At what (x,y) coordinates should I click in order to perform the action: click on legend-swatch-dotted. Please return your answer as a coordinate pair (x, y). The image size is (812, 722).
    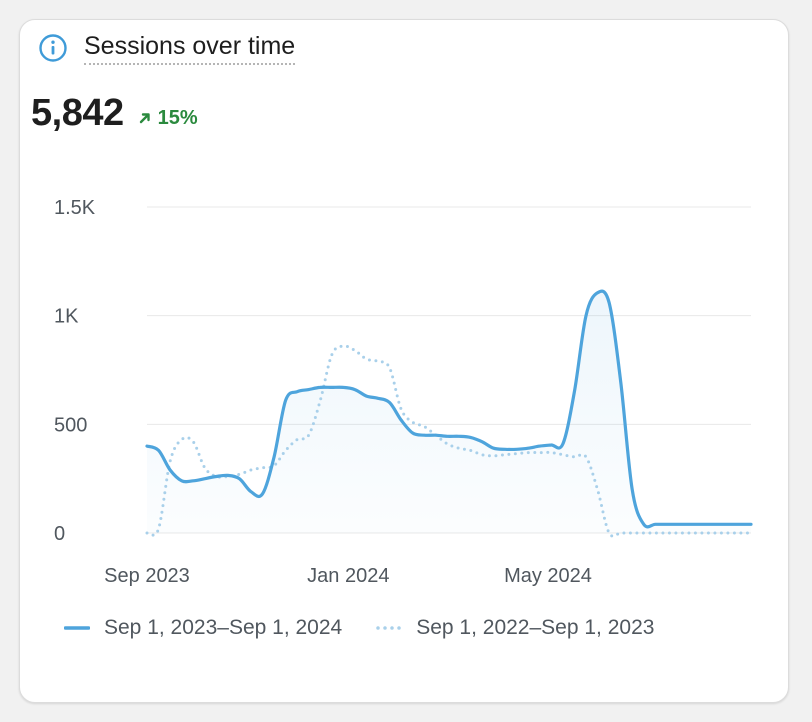
    Looking at the image, I should click on (389, 628).